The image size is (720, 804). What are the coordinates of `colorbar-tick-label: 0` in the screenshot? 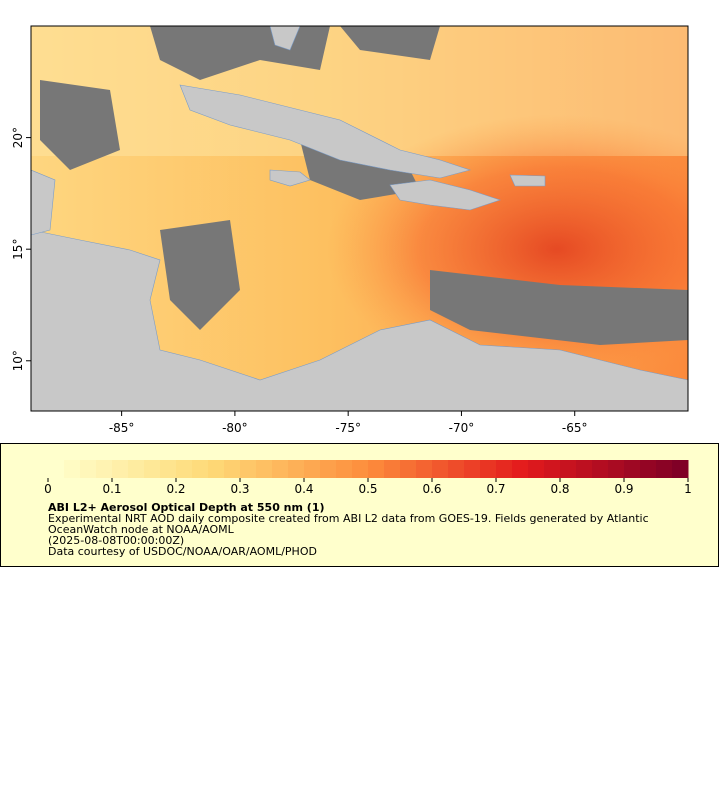 It's located at (48, 489).